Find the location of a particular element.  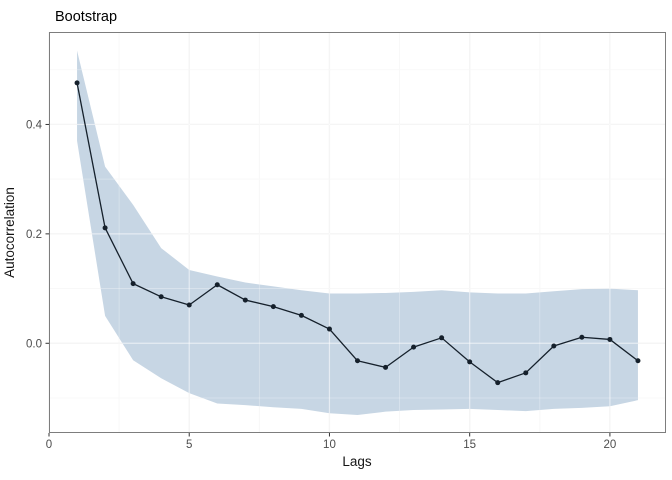

x-tick-label: 15 is located at coordinates (469, 445).